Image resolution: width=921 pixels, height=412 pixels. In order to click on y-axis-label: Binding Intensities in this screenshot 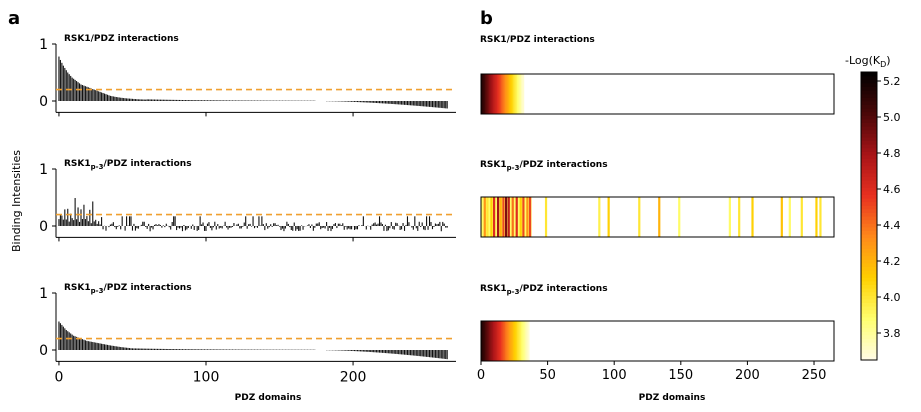, I will do `click(16, 201)`.